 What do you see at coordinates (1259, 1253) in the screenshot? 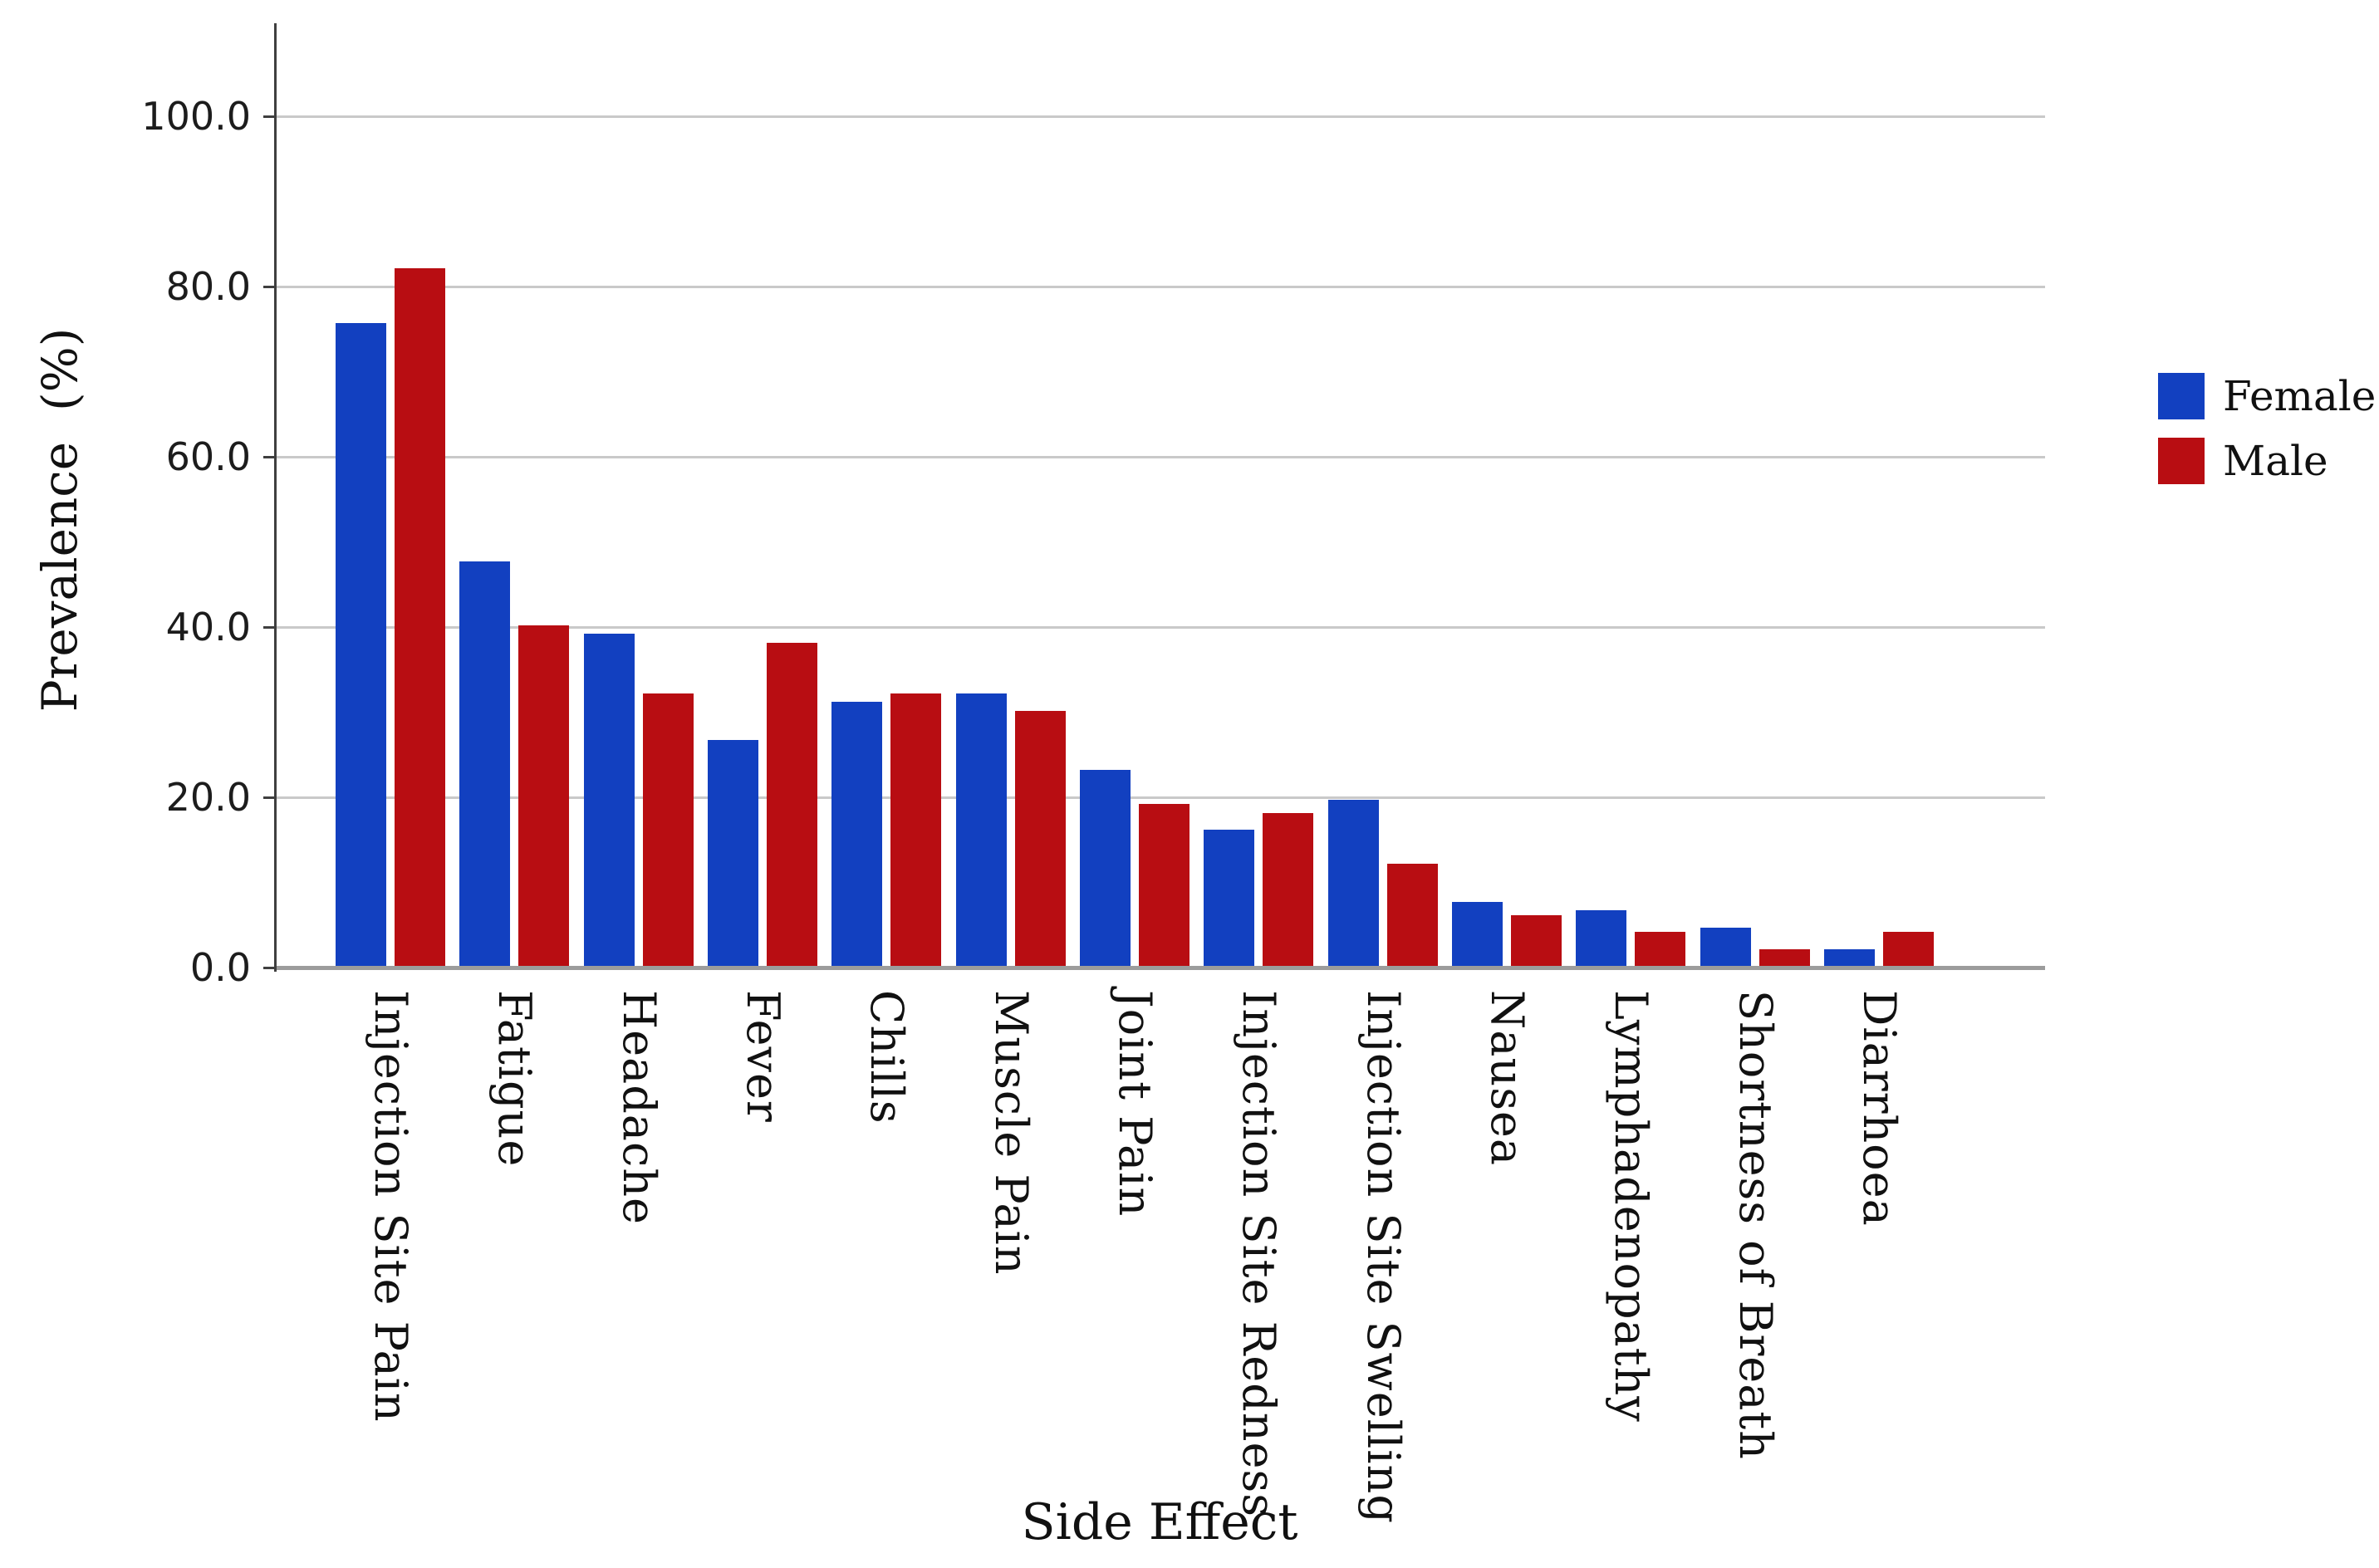
I see `x-category-label: Injection Site Redness` at bounding box center [1259, 1253].